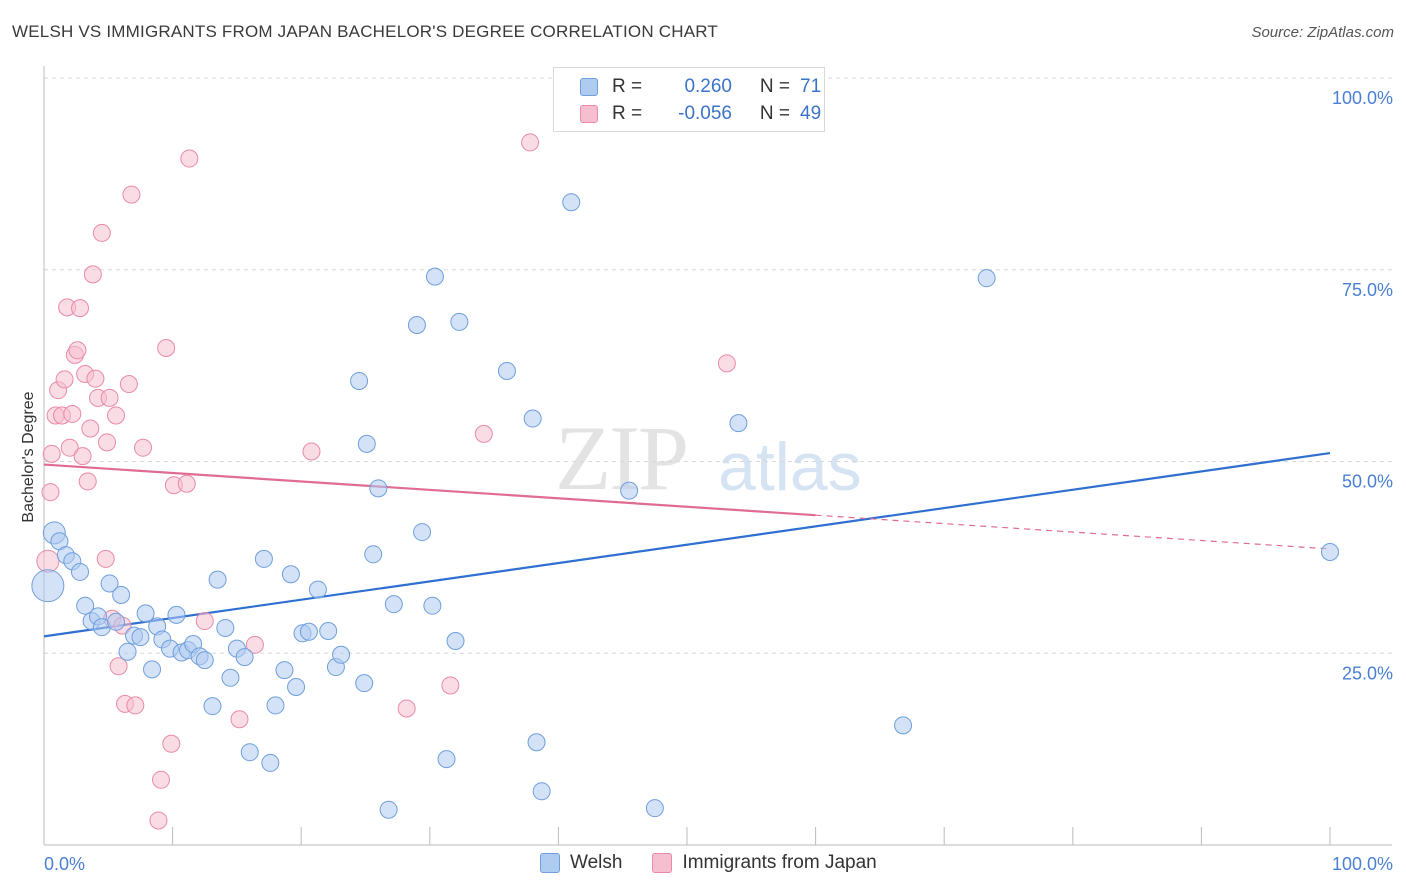 The image size is (1406, 892). Describe the element at coordinates (662, 863) in the screenshot. I see `japan-legend-swatch` at that location.